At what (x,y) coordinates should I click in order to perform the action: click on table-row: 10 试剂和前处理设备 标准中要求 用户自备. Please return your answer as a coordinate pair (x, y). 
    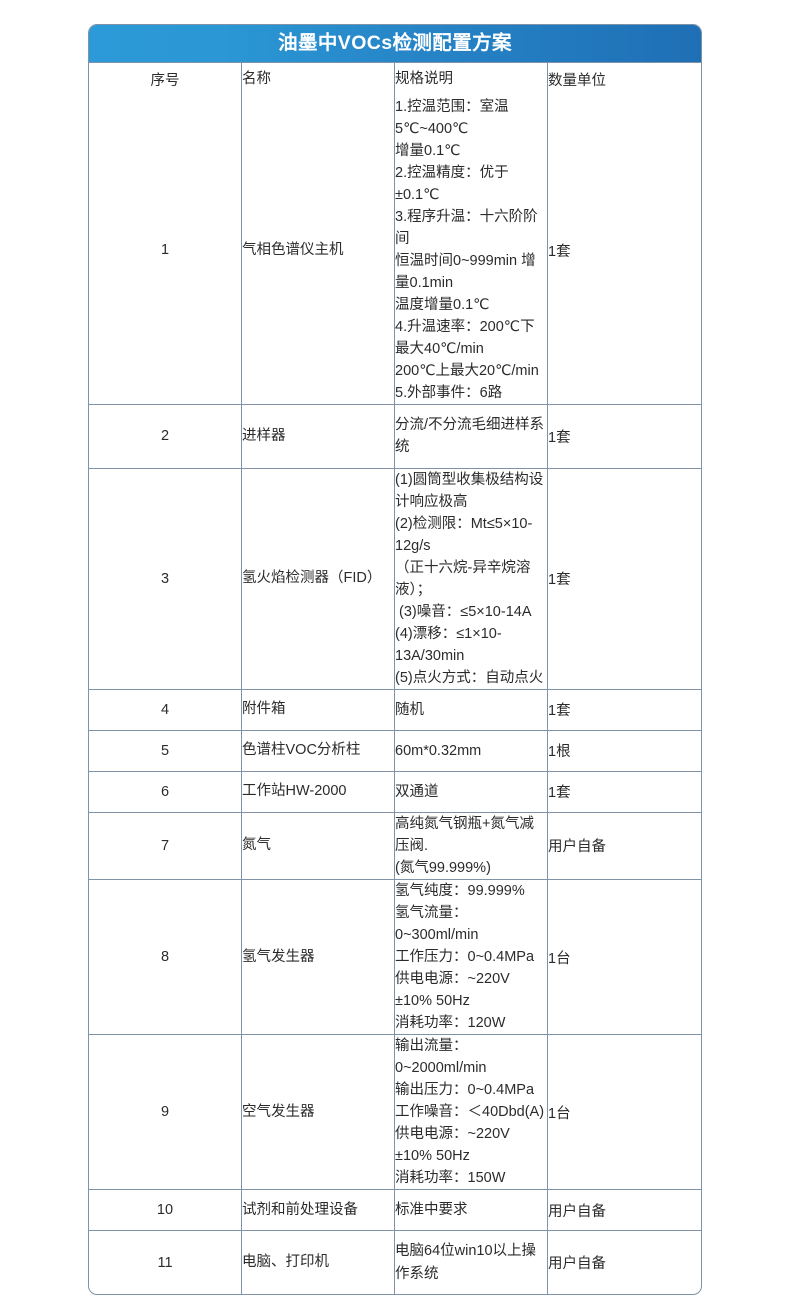
    Looking at the image, I should click on (395, 1211).